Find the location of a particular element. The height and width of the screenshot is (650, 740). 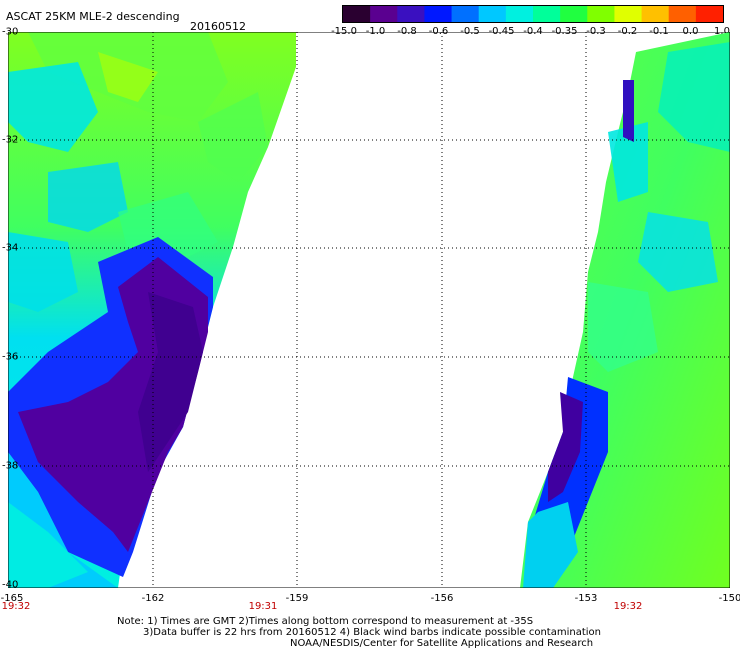

latitude-label: -32 is located at coordinates (10, 140).